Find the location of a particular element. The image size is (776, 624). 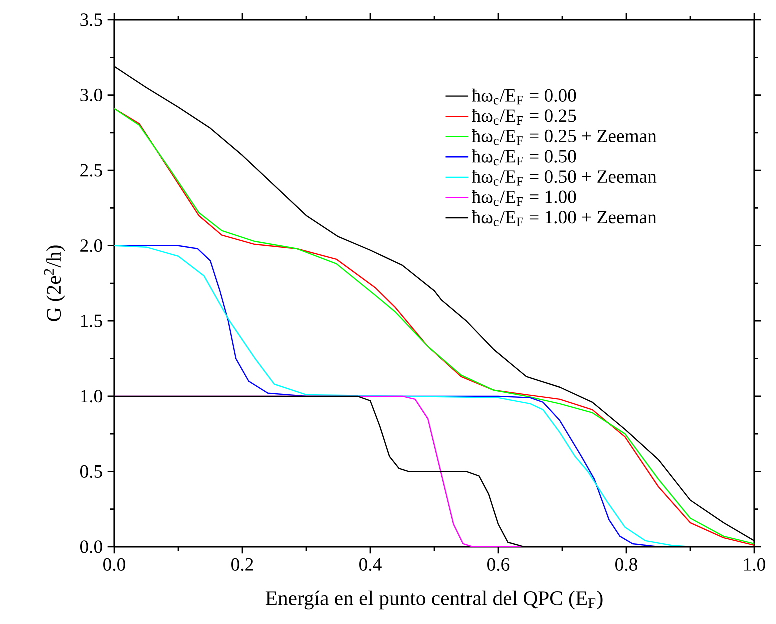

y-tick-label: 0.5 is located at coordinates (91, 471).